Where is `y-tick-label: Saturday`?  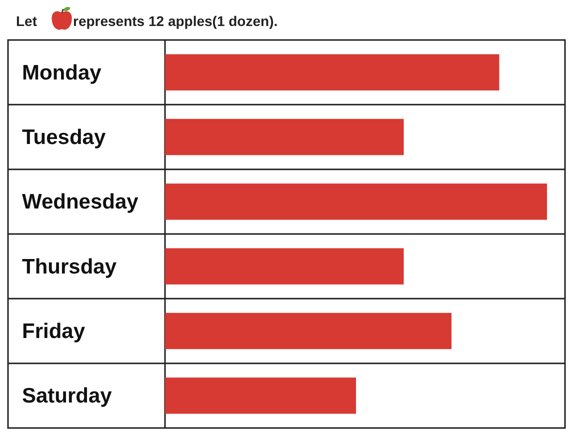 y-tick-label: Saturday is located at coordinates (67, 396).